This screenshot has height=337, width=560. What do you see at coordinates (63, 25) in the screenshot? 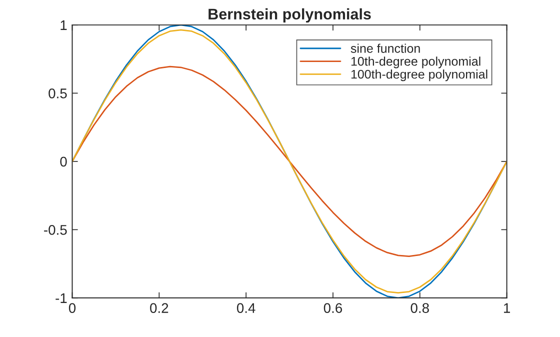
I see `y-tick-label: 1` at bounding box center [63, 25].